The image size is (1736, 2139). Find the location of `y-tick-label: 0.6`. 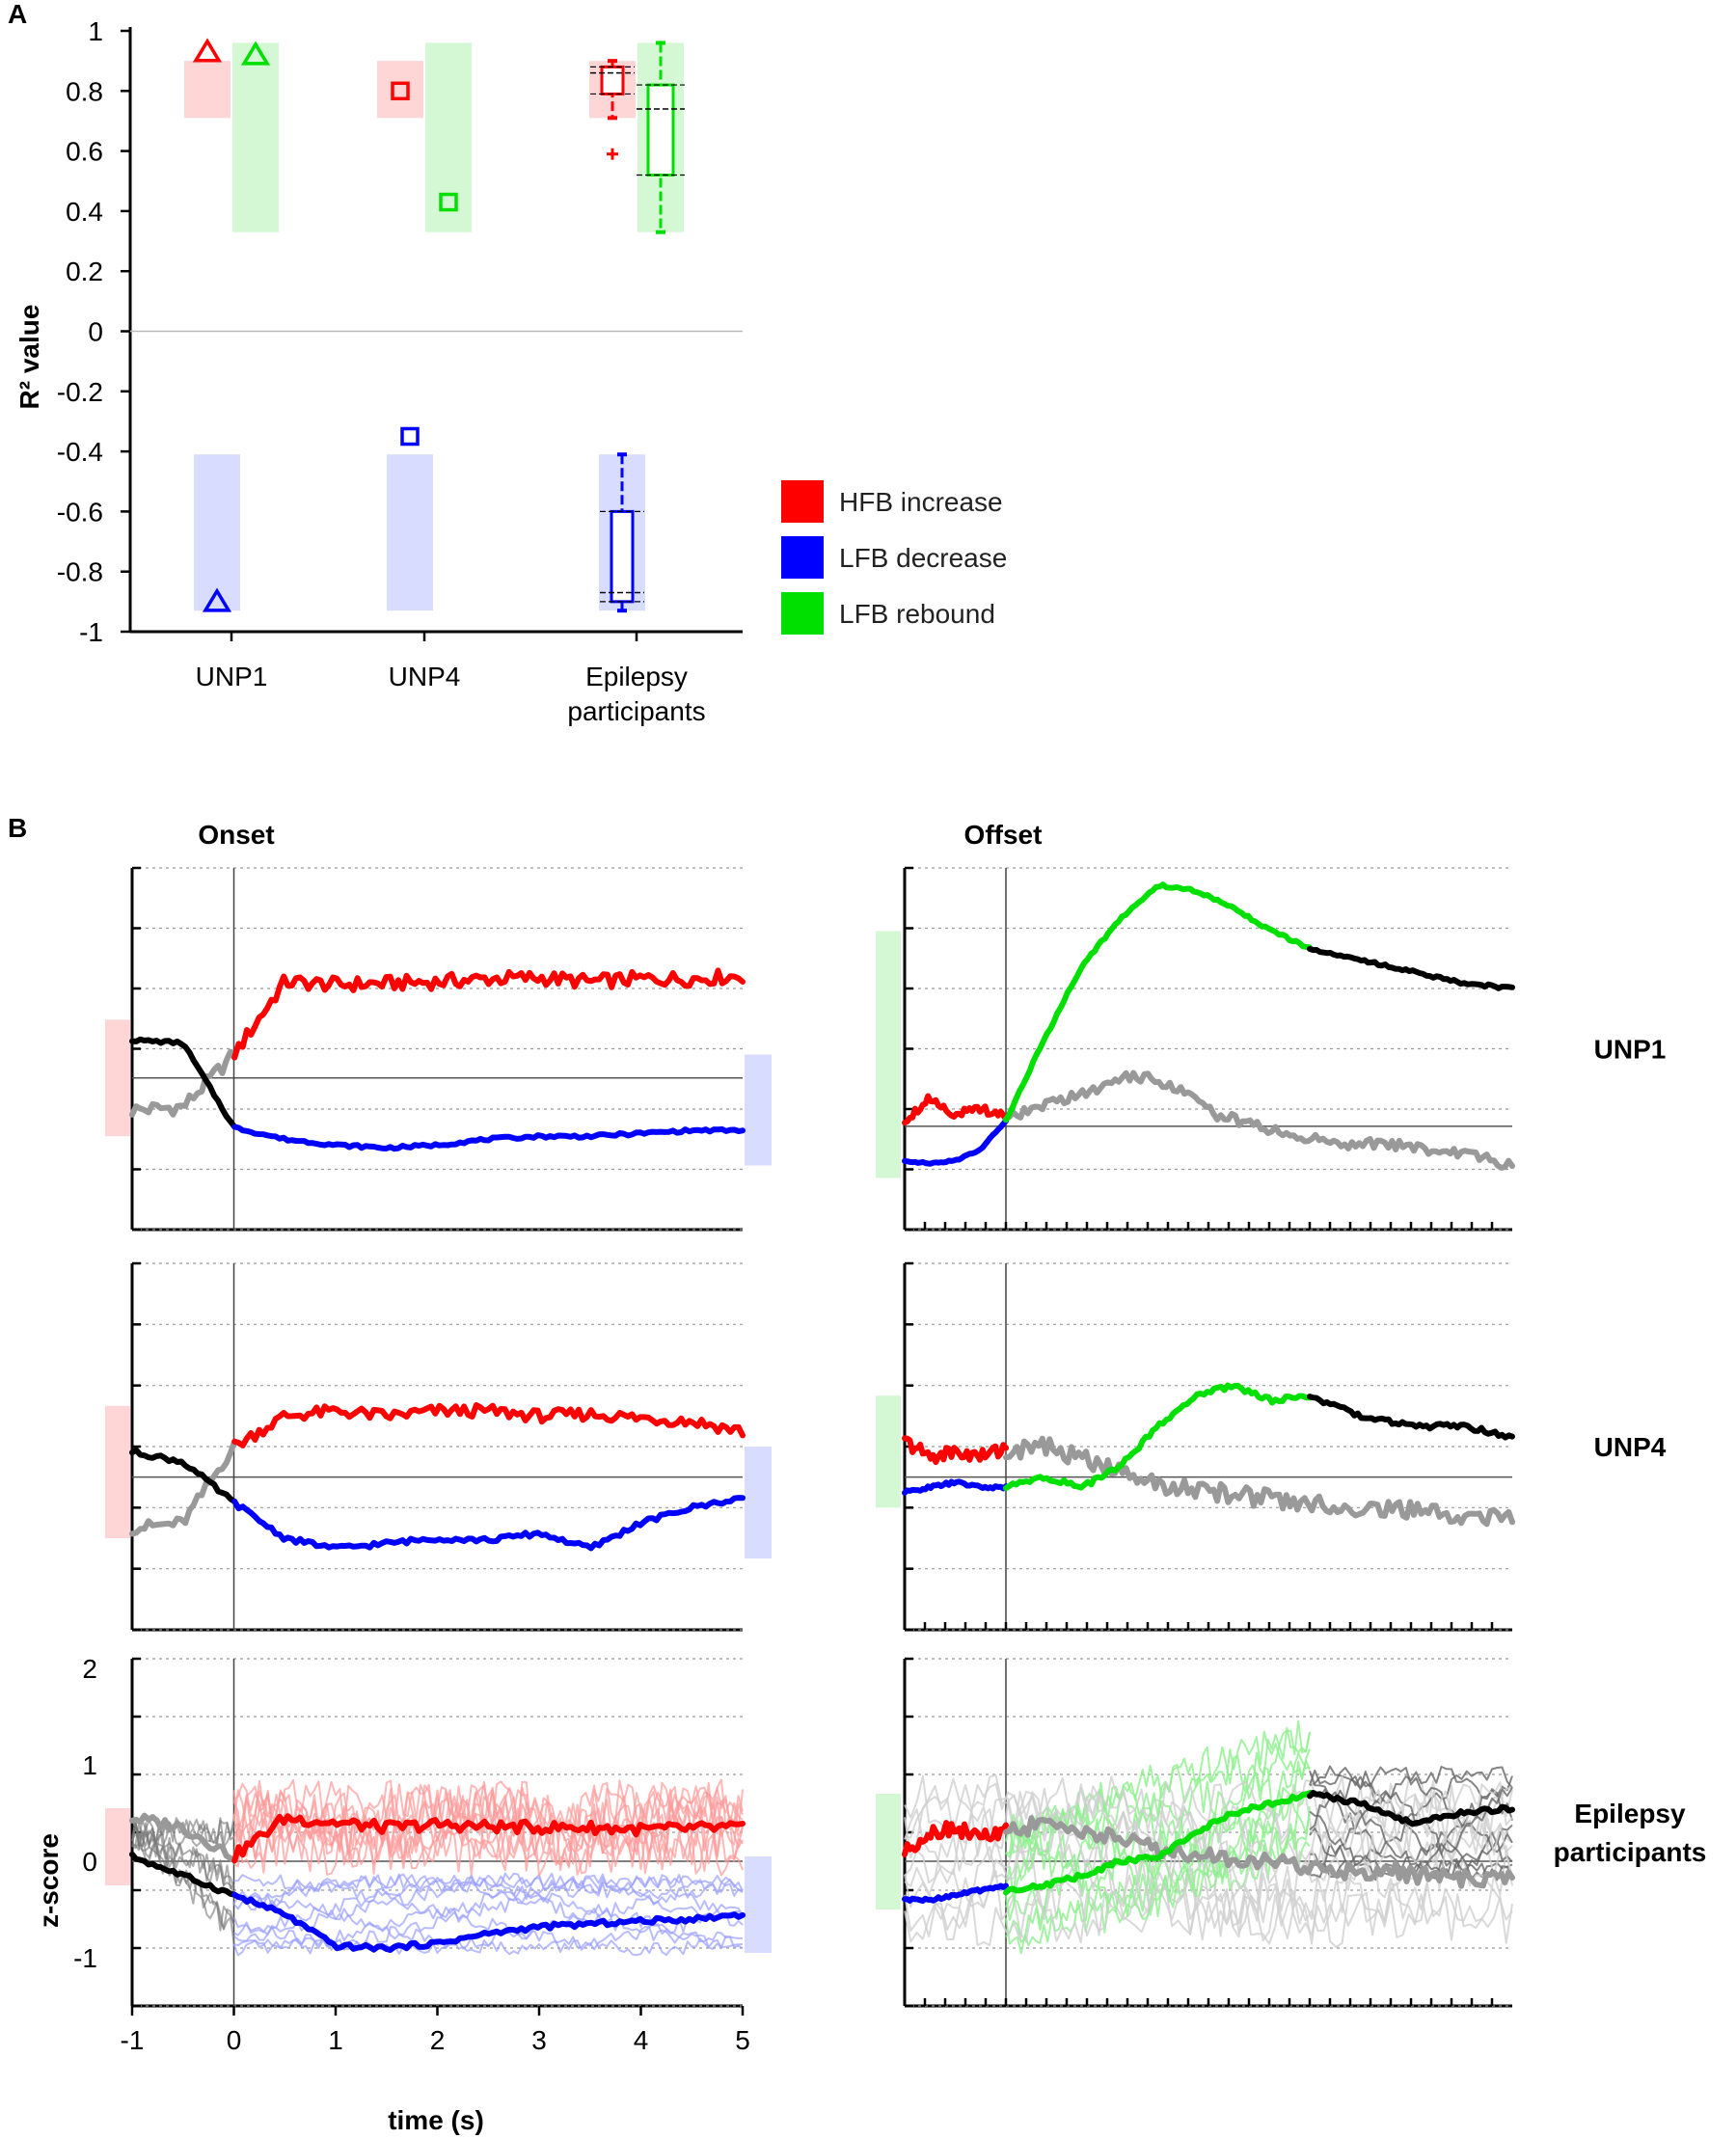

y-tick-label: 0.6 is located at coordinates (85, 152).